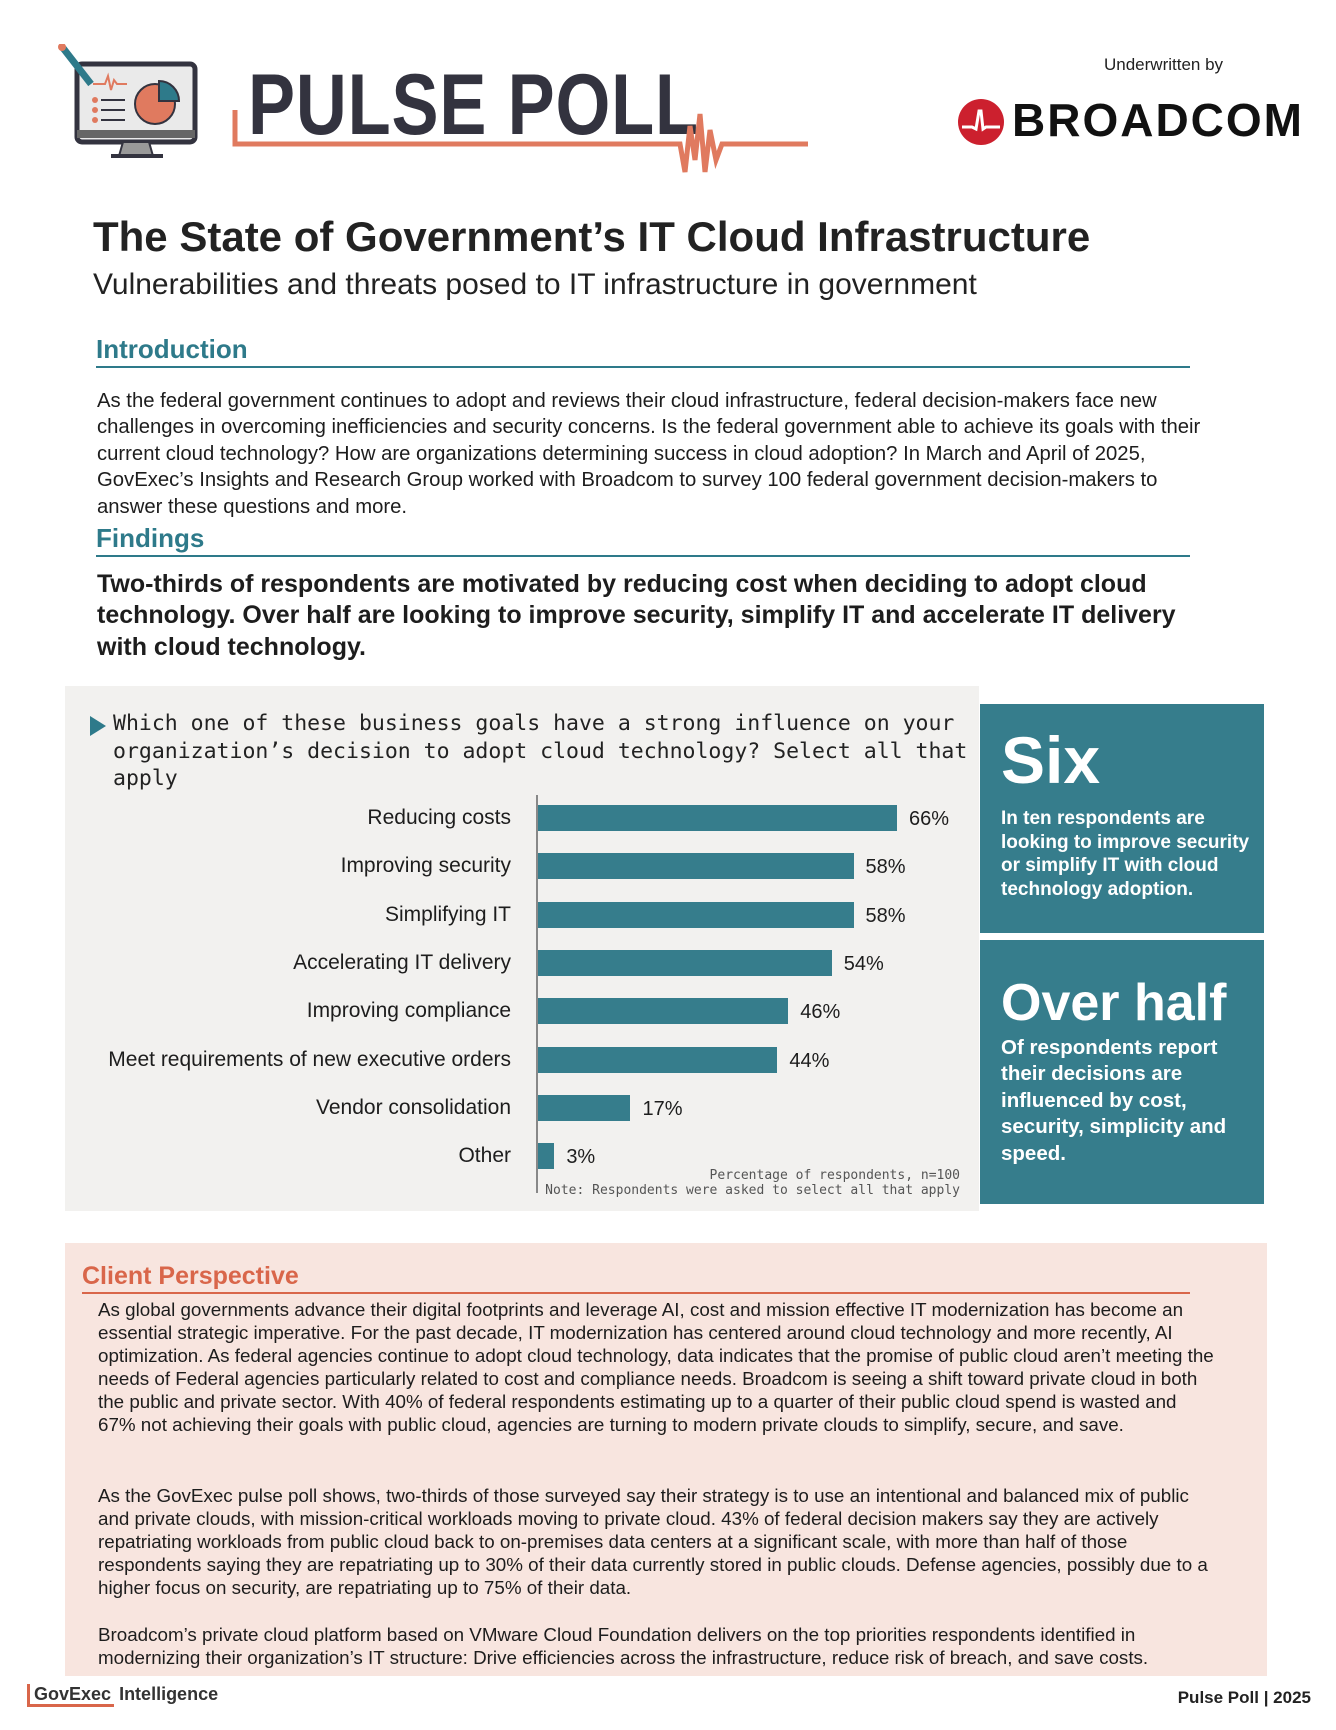 This screenshot has height=1730, width=1336. Describe the element at coordinates (169, 1694) in the screenshot. I see `intelligence-label: Intelligence` at that location.